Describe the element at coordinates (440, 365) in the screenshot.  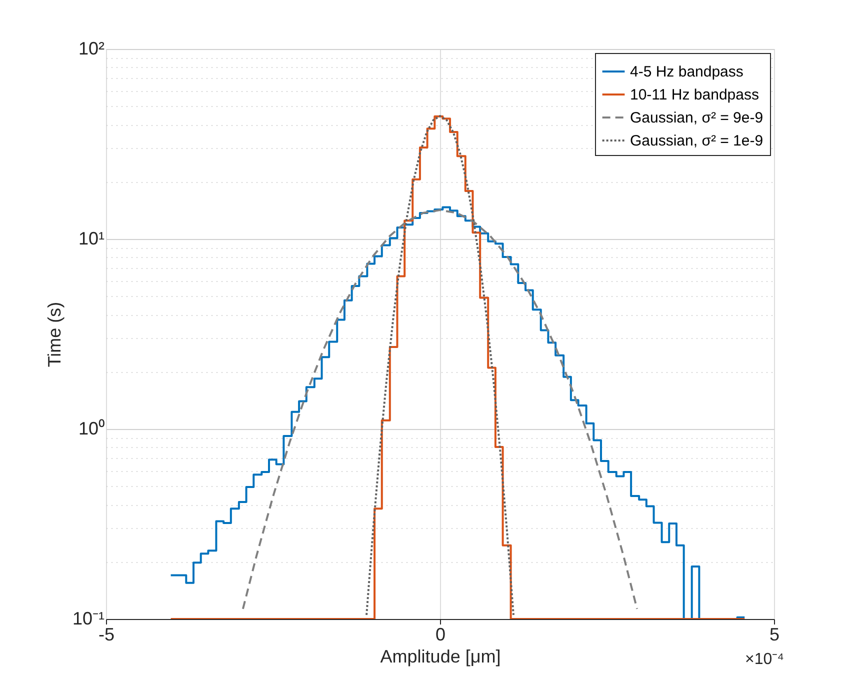
I see `line-series` at that location.